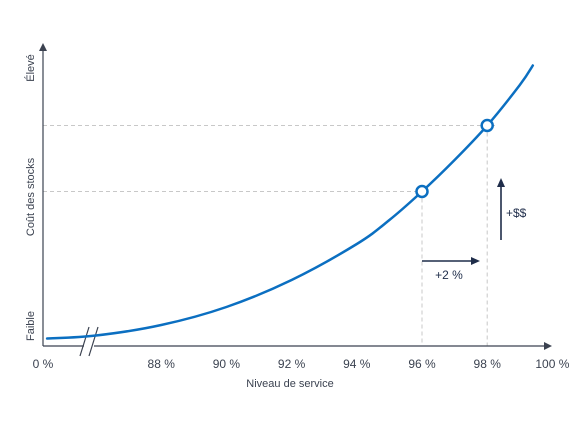 The width and height of the screenshot is (575, 431). What do you see at coordinates (31, 196) in the screenshot?
I see `y-axis-label: Coût des stocks` at bounding box center [31, 196].